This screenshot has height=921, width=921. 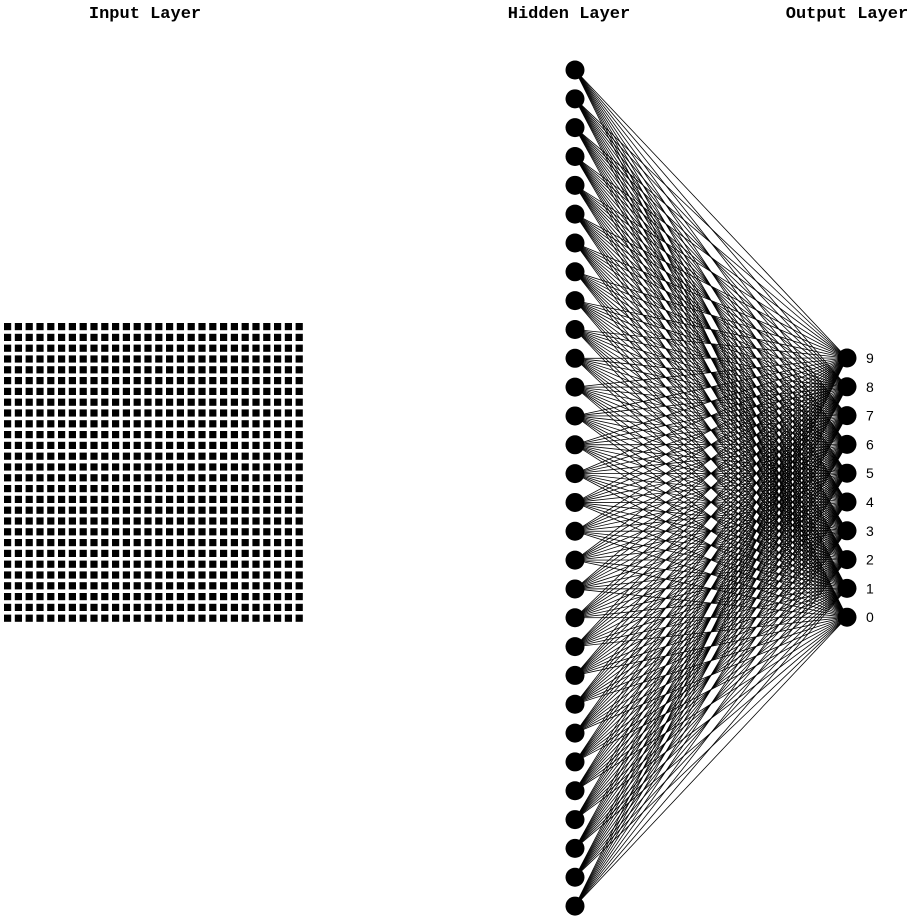 I want to click on output-digit-label: 1, so click(x=870, y=588).